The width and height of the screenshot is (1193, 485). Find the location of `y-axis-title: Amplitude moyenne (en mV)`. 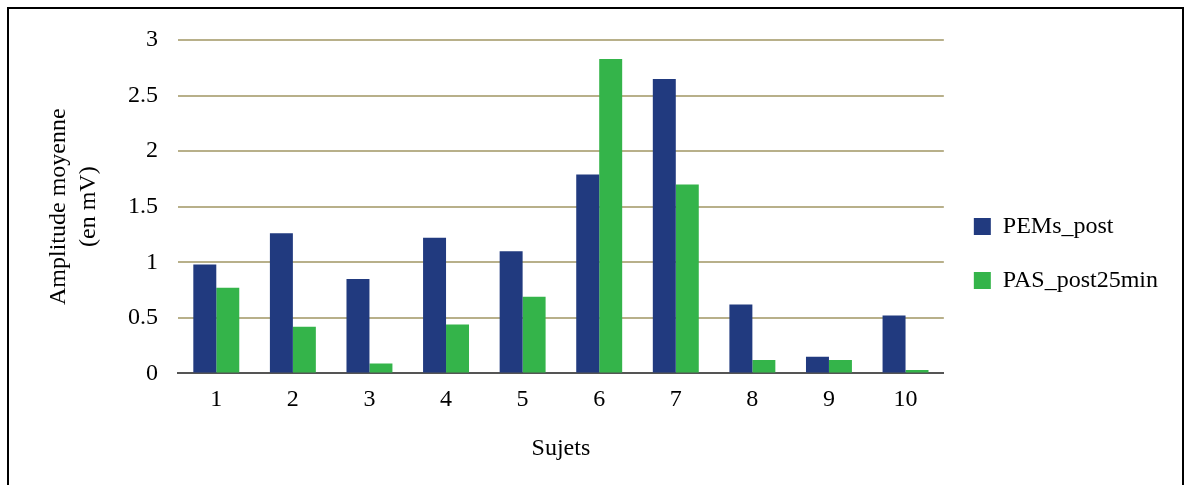

y-axis-title: Amplitude moyenne (en mV) is located at coordinates (72, 207).